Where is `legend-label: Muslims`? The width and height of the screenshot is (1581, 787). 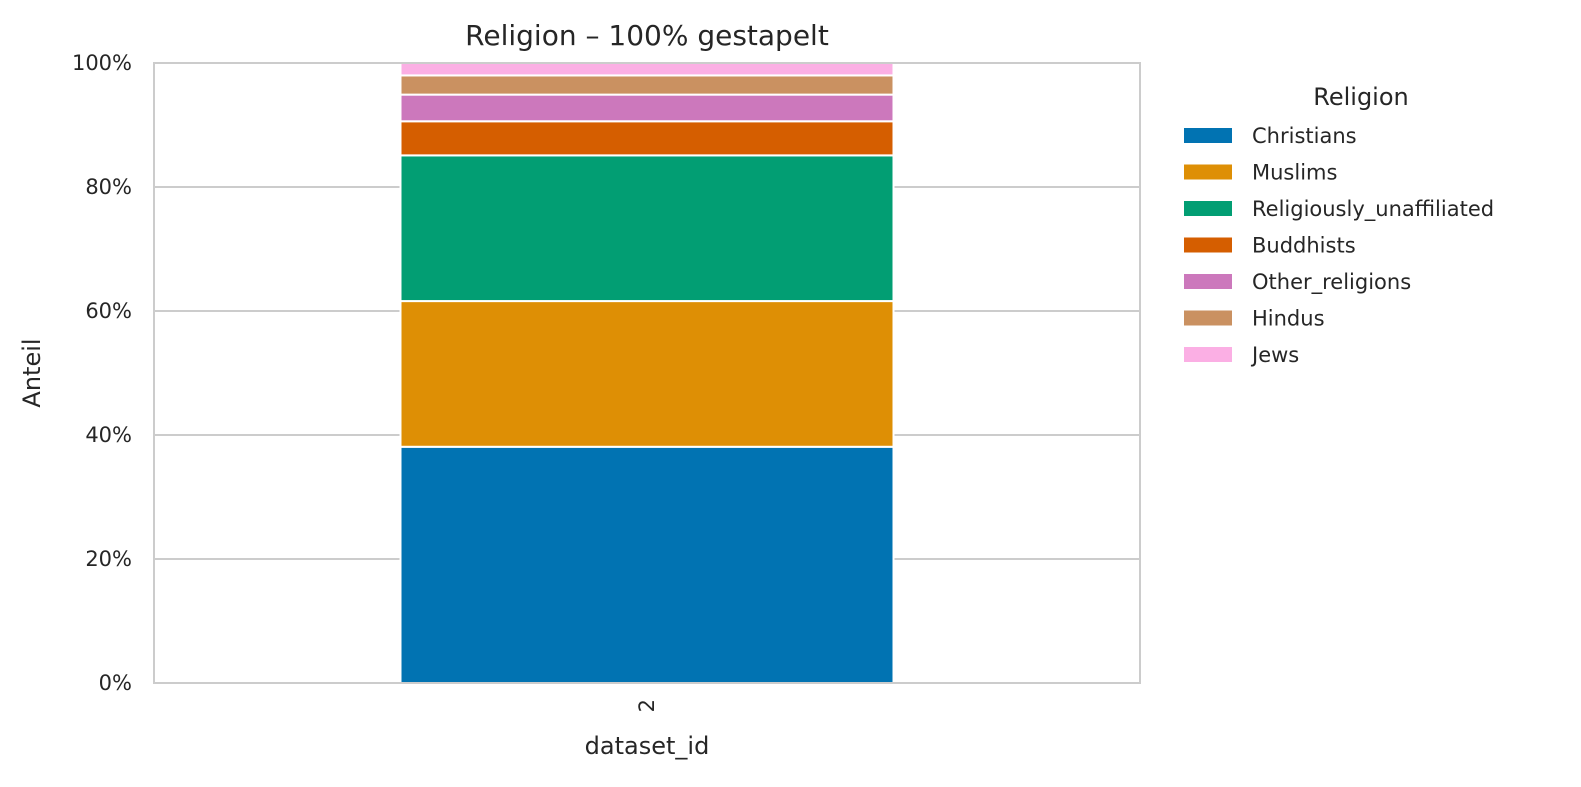
legend-label: Muslims is located at coordinates (1294, 173).